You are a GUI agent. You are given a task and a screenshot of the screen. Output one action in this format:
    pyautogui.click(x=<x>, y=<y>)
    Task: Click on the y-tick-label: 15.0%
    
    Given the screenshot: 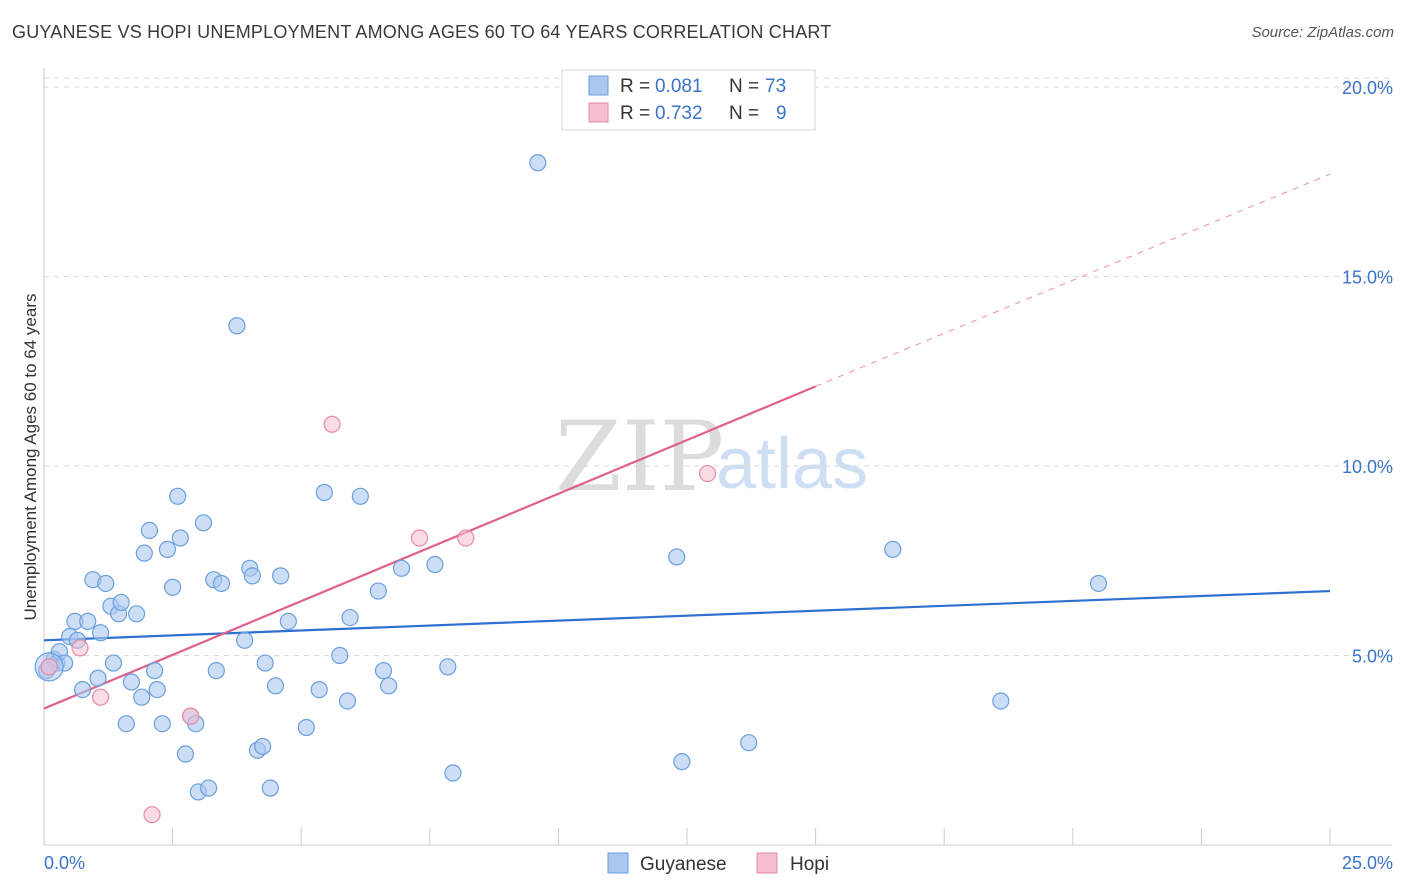 What is the action you would take?
    pyautogui.click(x=1367, y=277)
    